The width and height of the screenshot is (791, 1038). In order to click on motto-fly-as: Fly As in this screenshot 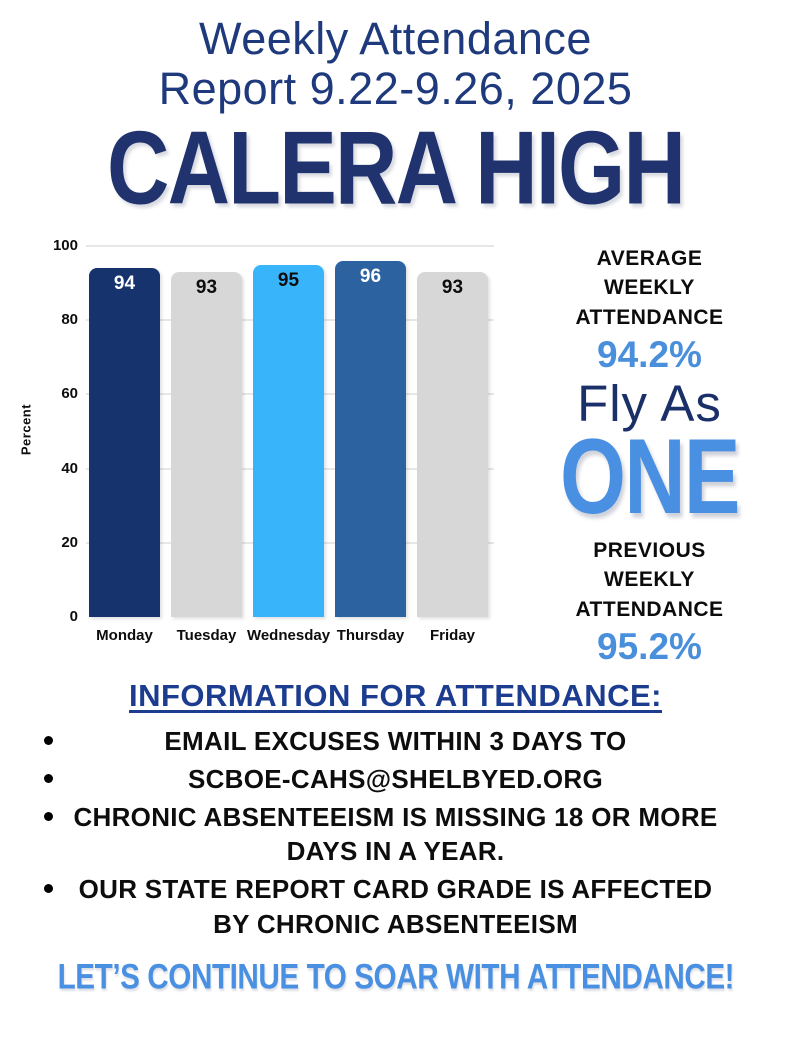, I will do `click(649, 403)`.